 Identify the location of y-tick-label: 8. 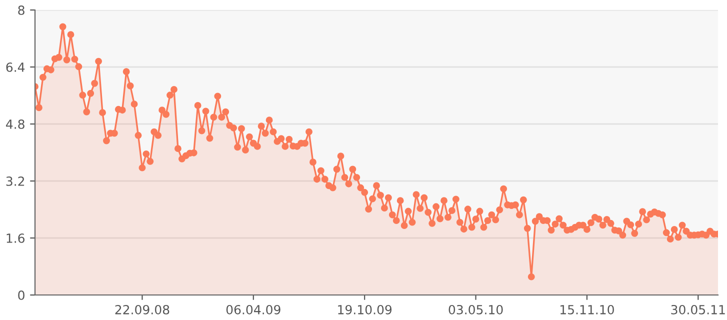
(21, 10).